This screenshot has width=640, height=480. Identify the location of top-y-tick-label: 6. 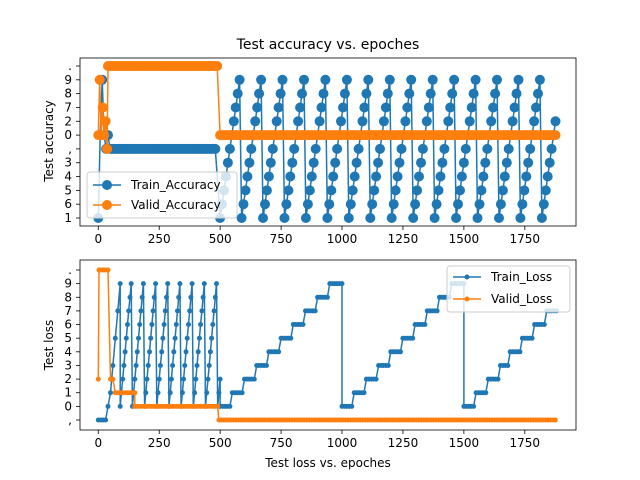
(68, 204).